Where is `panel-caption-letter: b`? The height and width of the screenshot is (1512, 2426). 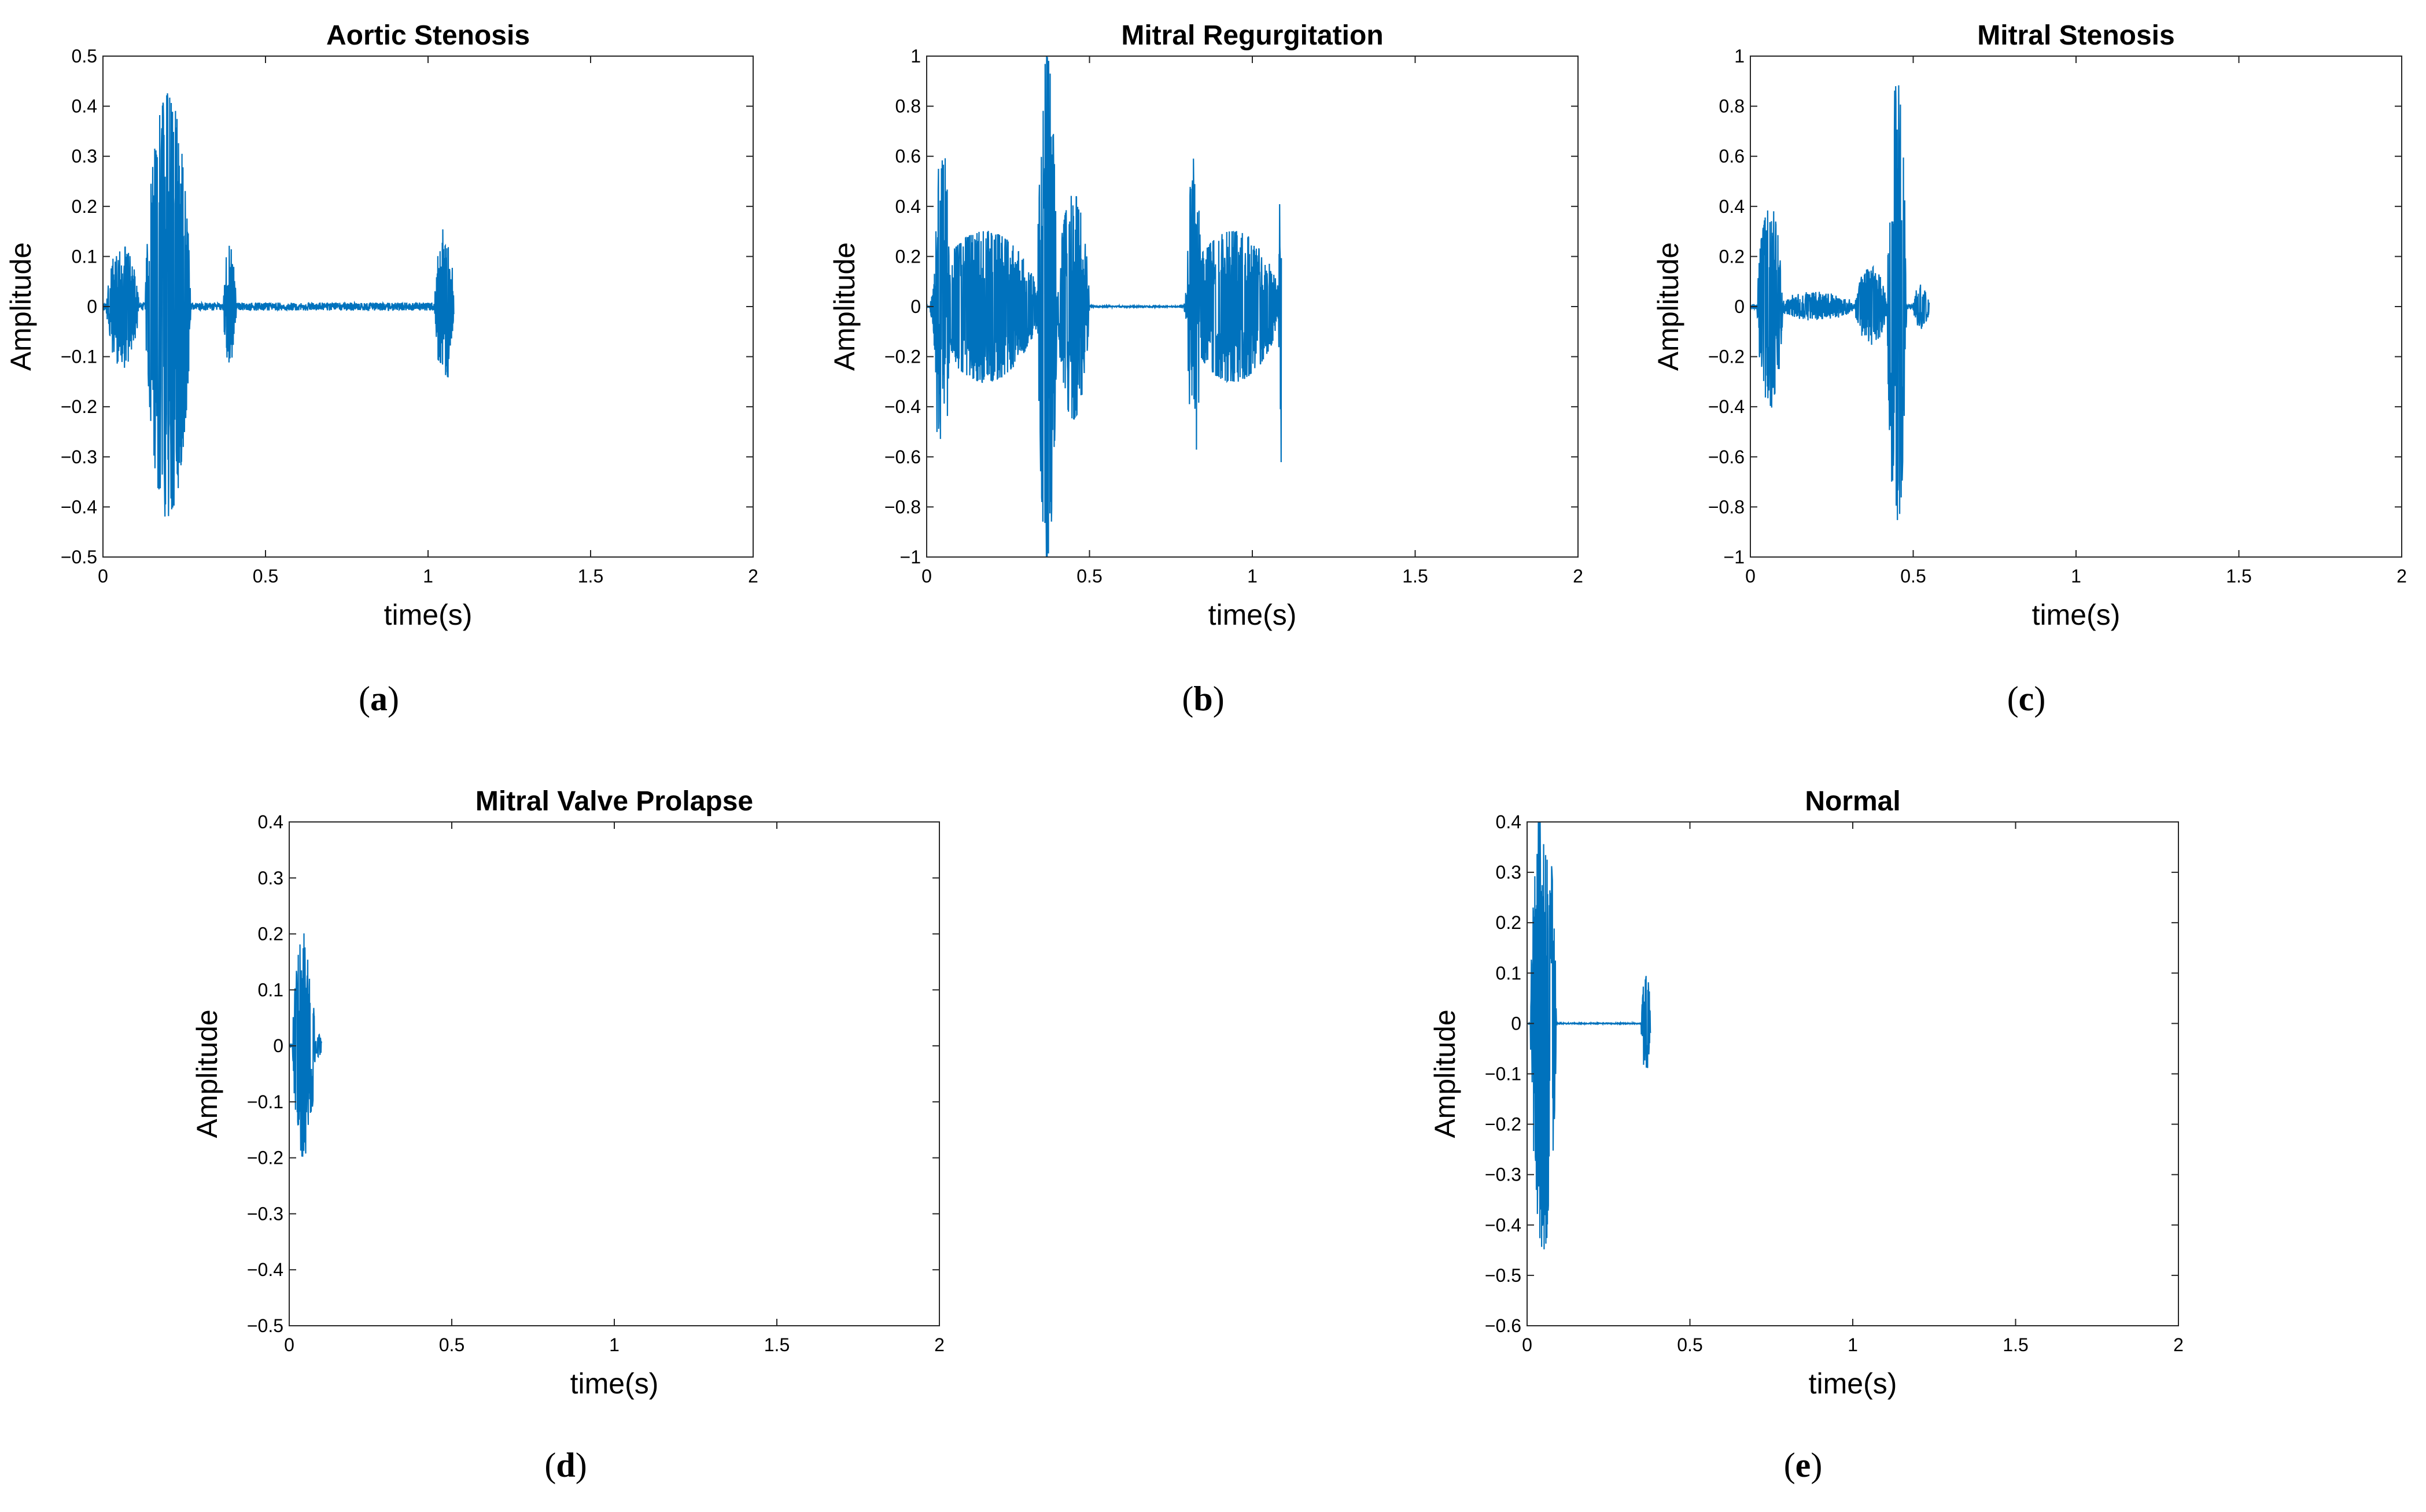 panel-caption-letter: b is located at coordinates (1202, 699).